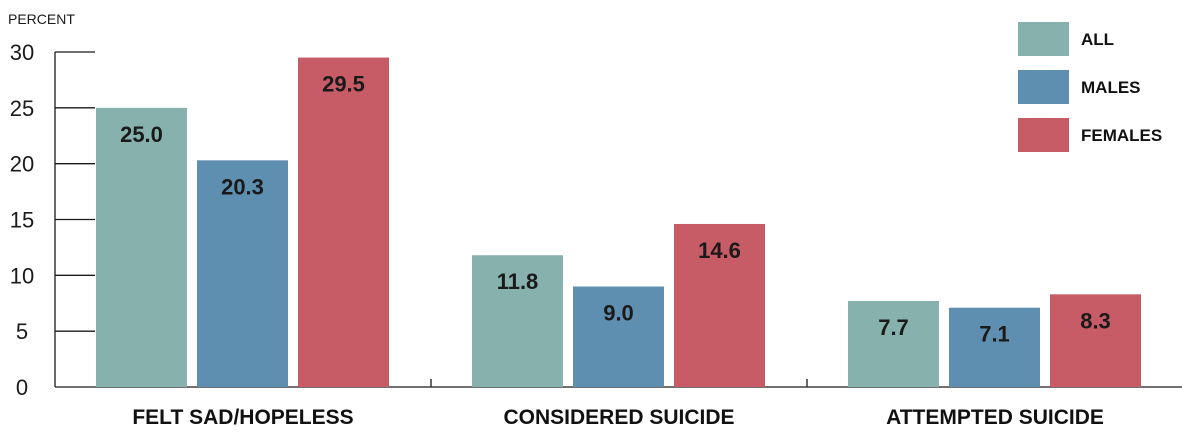 This screenshot has width=1182, height=432. I want to click on bar-value-label: 7.1, so click(994, 334).